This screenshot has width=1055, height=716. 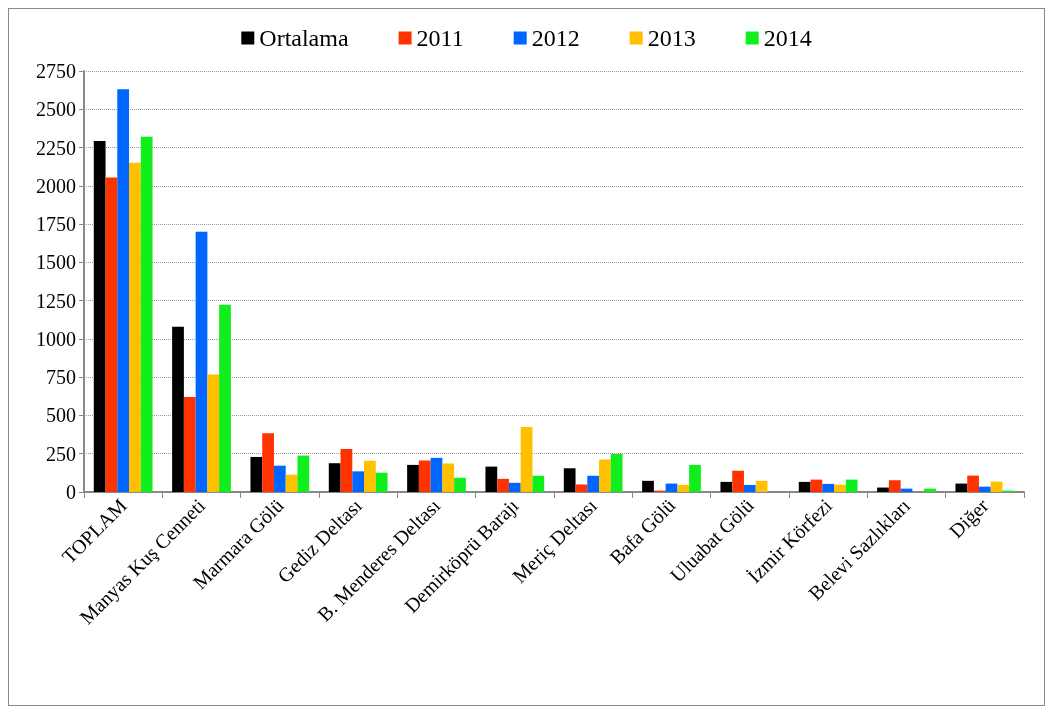 I want to click on y-tick-label: 2000, so click(x=56, y=185).